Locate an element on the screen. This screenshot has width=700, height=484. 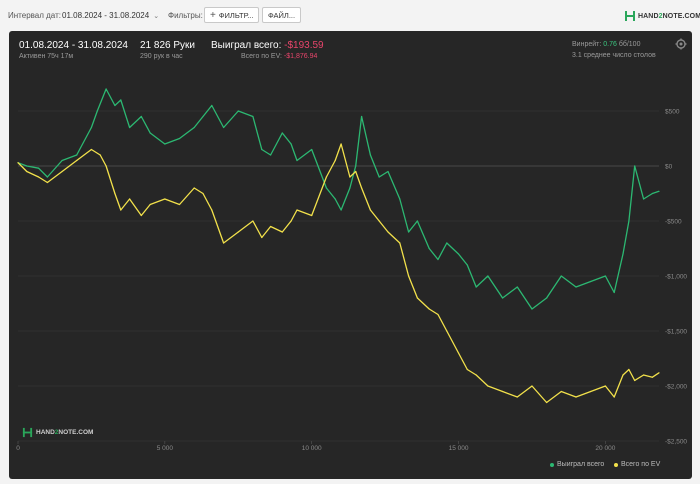
x-tick-label: 15 000 is located at coordinates (459, 448).